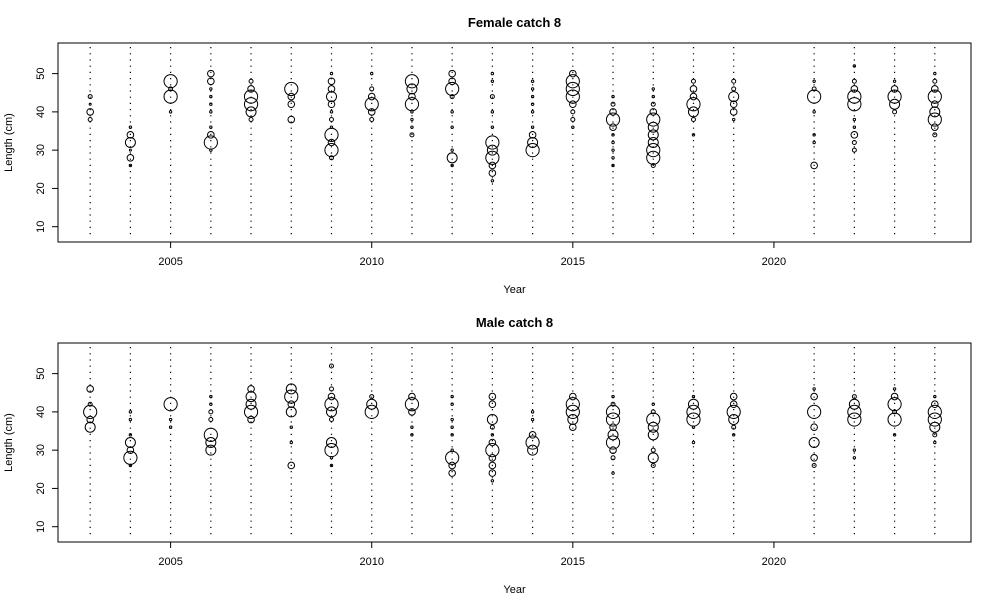 Image resolution: width=1000 pixels, height=600 pixels. Describe the element at coordinates (774, 262) in the screenshot. I see `female-x-tick-label-2020: 2020` at that location.